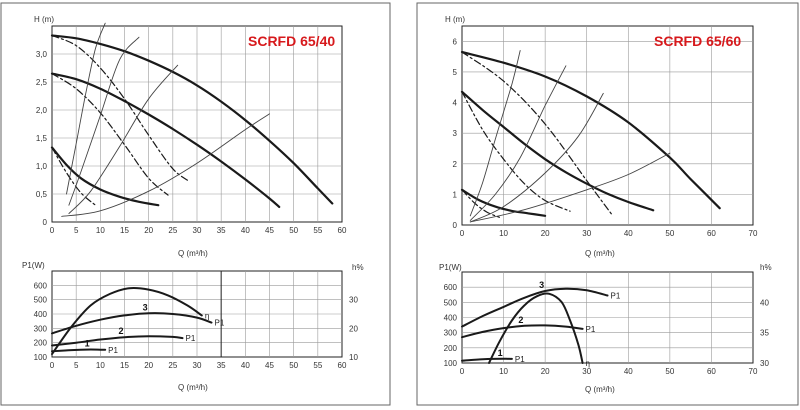  I want to click on y-axis-title-head-65-60: H (m), so click(455, 19).